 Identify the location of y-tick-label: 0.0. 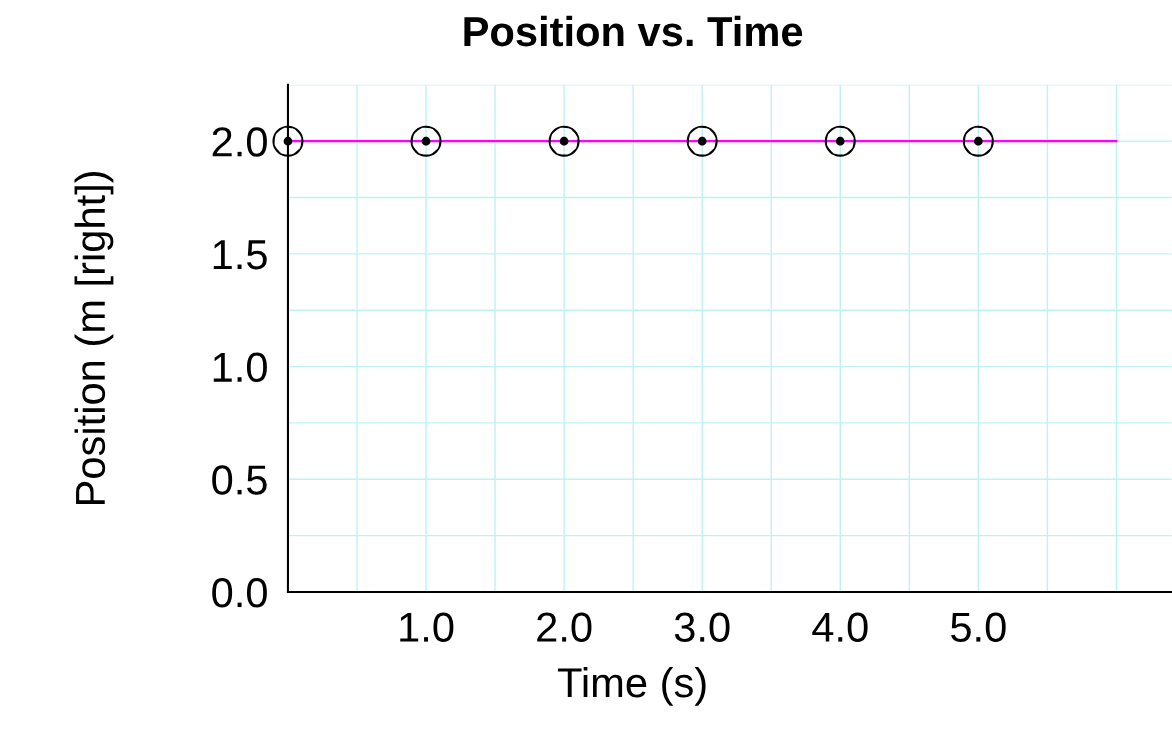
(239, 592).